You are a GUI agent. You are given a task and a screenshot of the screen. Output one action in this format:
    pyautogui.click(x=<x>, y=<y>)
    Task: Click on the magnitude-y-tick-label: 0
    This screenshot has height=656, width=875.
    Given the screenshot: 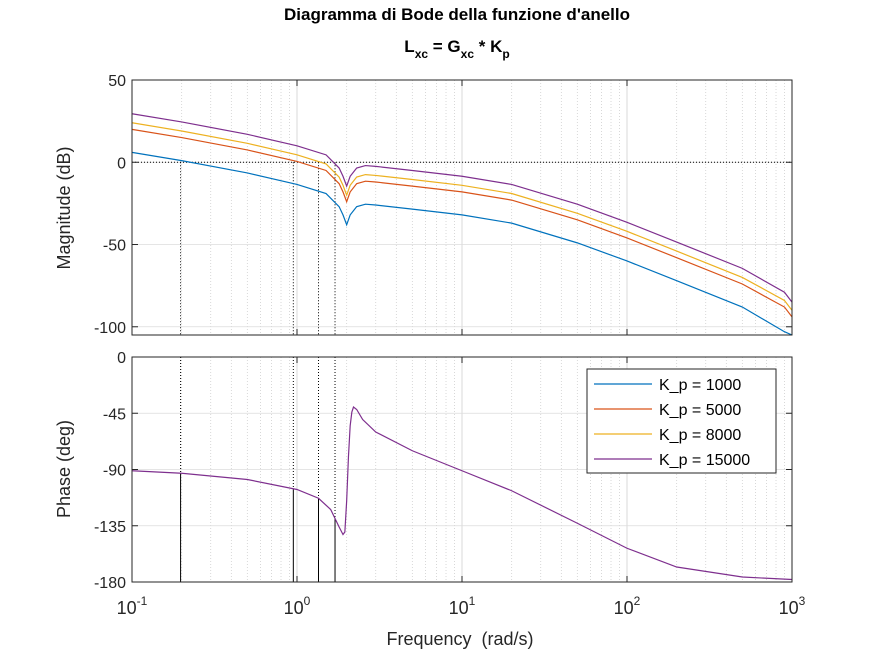 What is the action you would take?
    pyautogui.click(x=121, y=163)
    